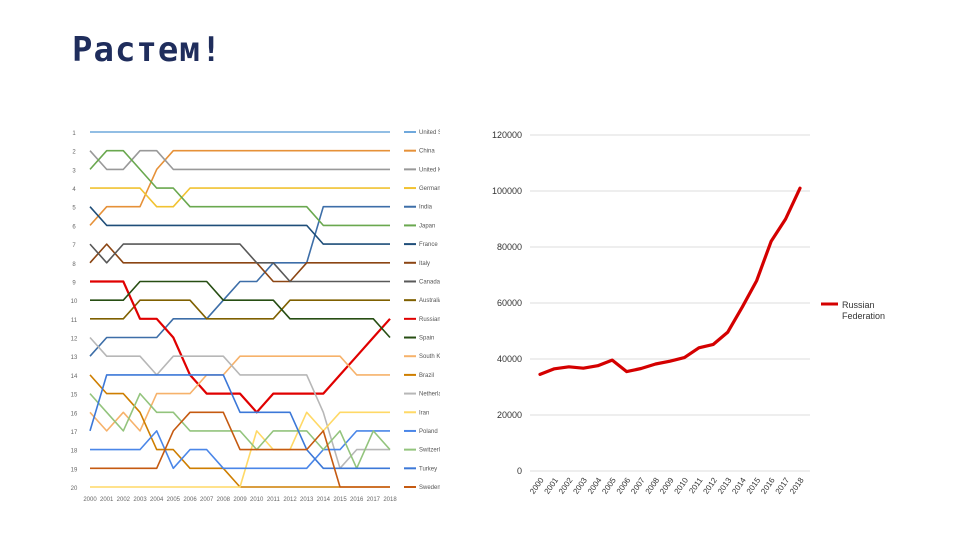 The width and height of the screenshot is (960, 540). I want to click on bump-legend-label: Poland, so click(428, 432).